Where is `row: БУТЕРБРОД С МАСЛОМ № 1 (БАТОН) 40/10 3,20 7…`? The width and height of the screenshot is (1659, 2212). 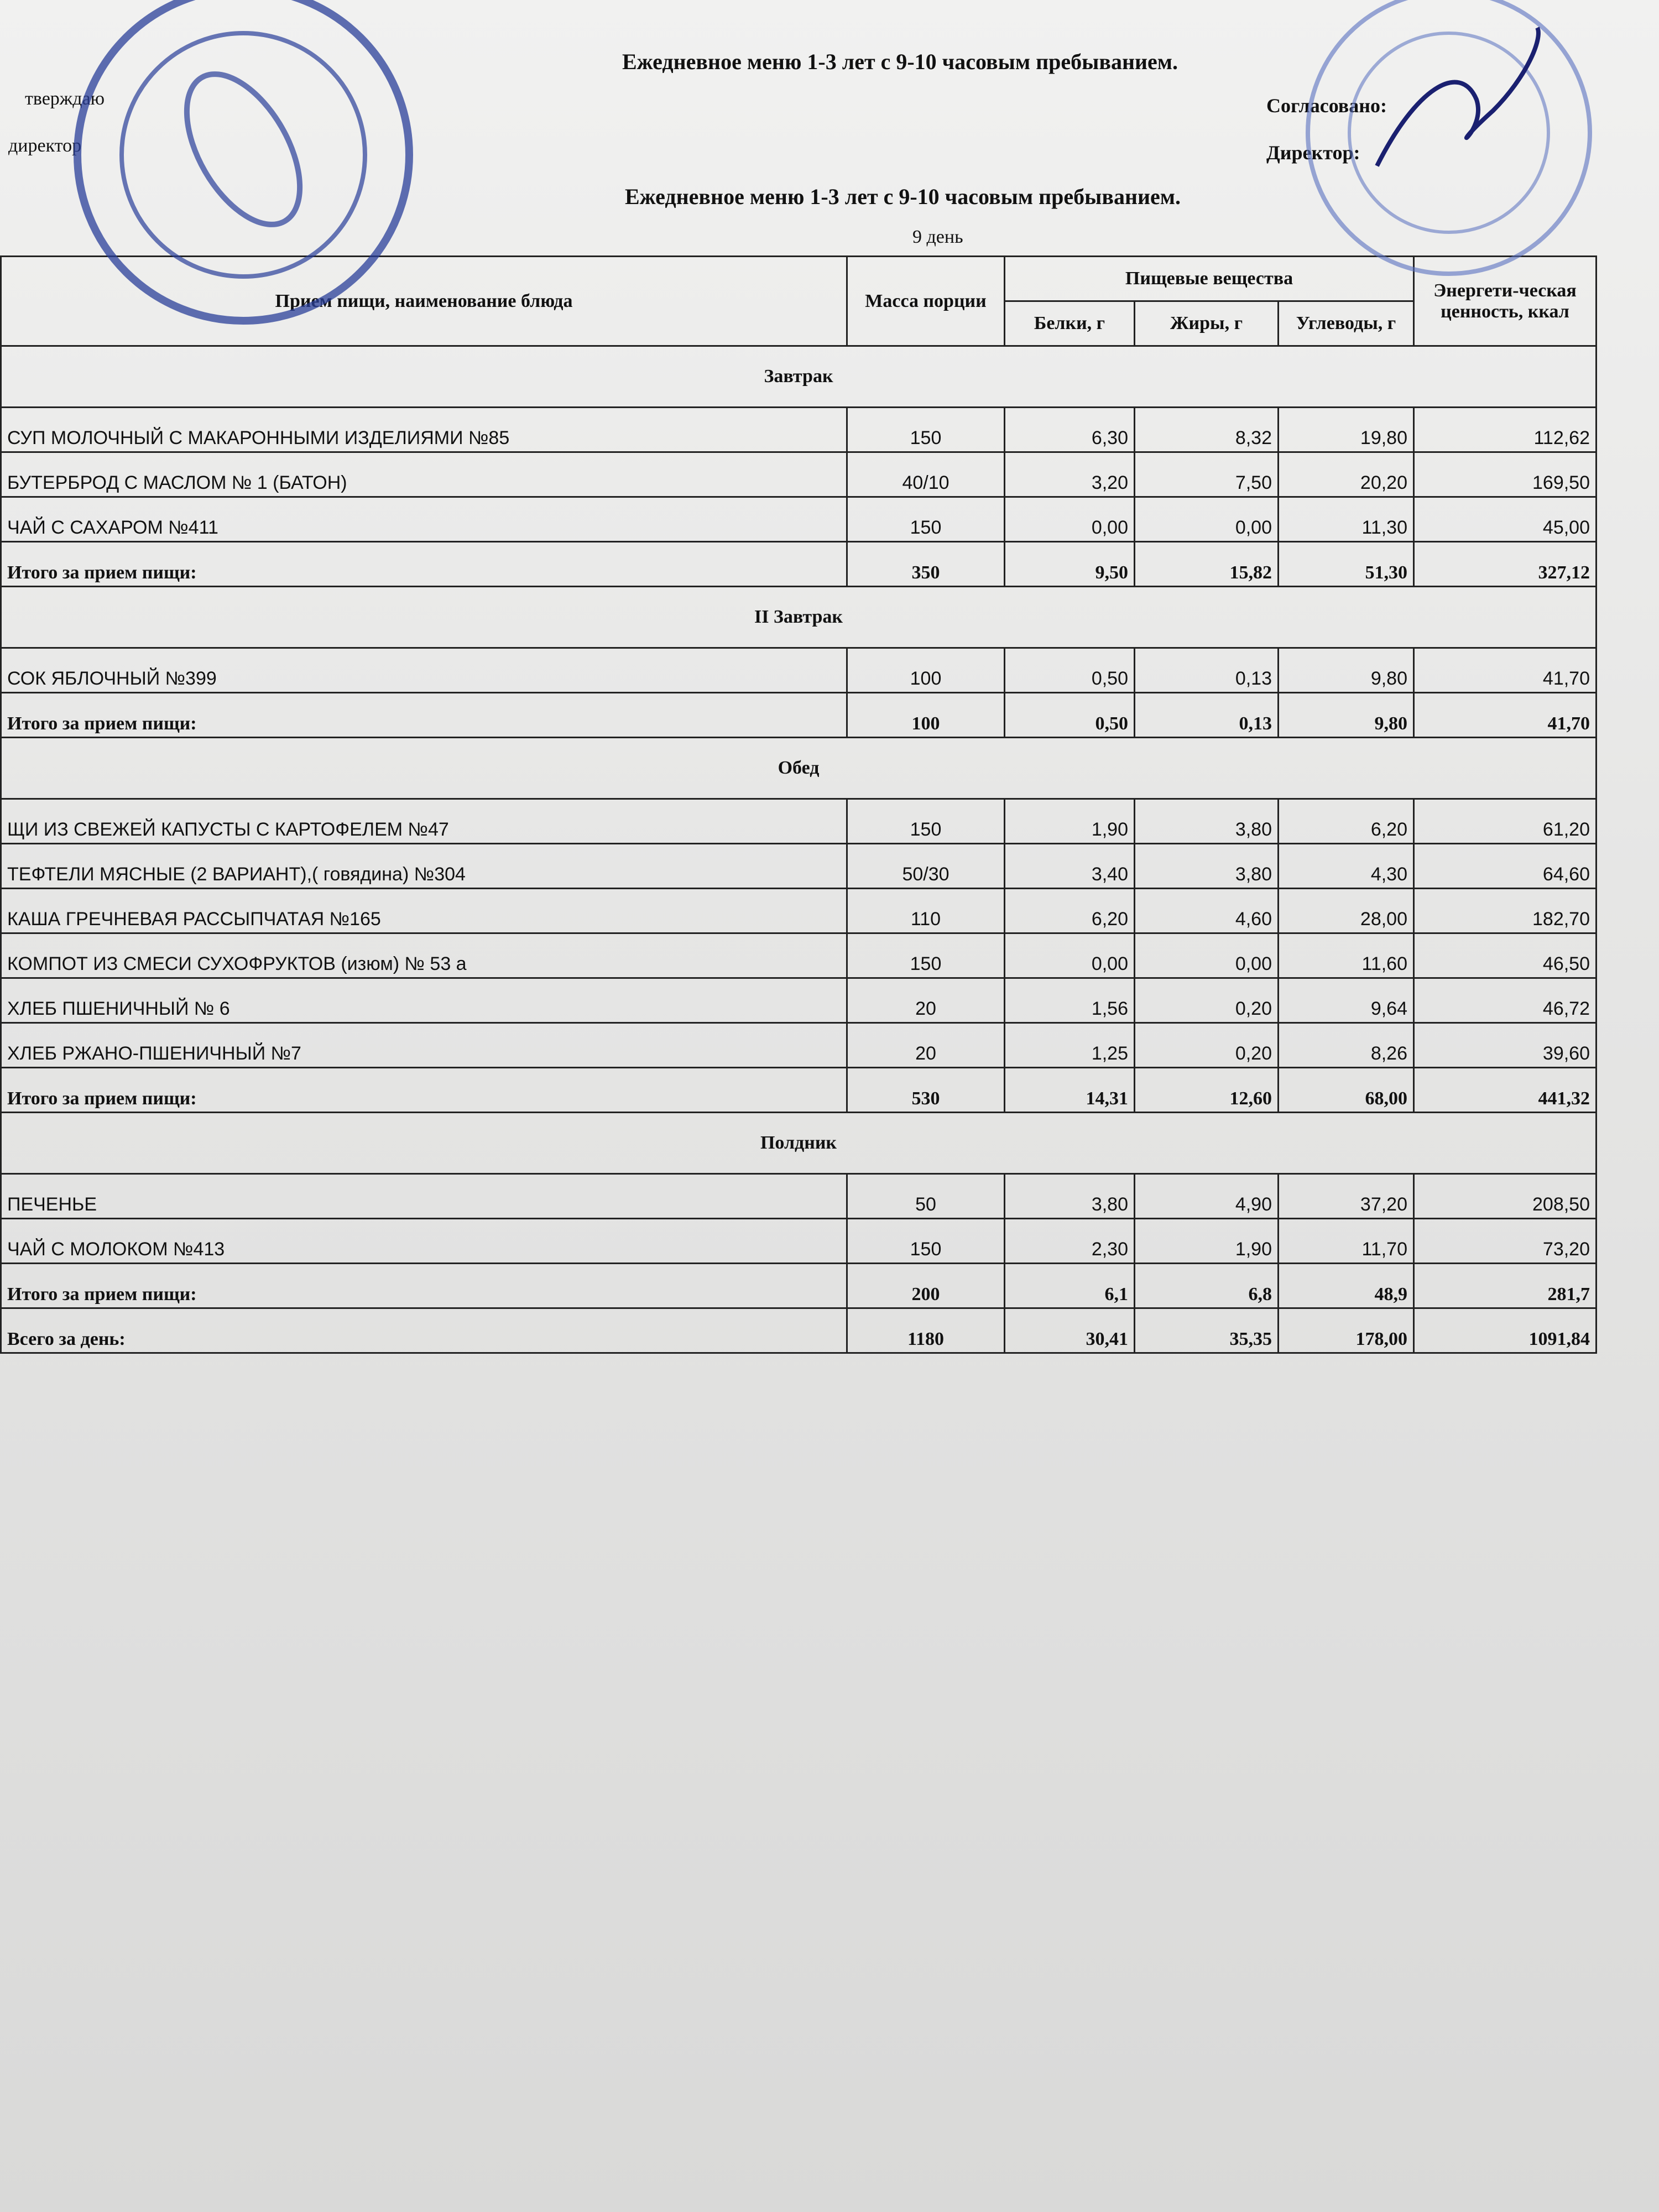
row: БУТЕРБРОД С МАСЛОМ № 1 (БАТОН) 40/10 3,20 7… is located at coordinates (799, 475).